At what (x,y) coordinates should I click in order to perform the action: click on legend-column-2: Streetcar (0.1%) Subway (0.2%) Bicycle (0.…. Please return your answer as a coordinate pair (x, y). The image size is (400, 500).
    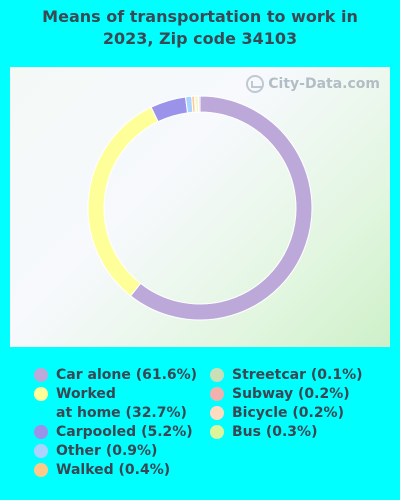
    Looking at the image, I should click on (297, 404).